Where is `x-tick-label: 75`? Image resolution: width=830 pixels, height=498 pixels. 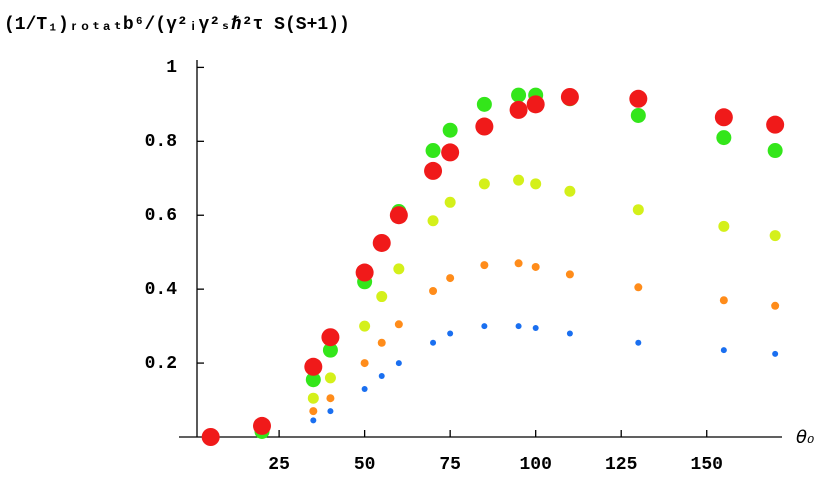
x-tick-label: 75 is located at coordinates (450, 465).